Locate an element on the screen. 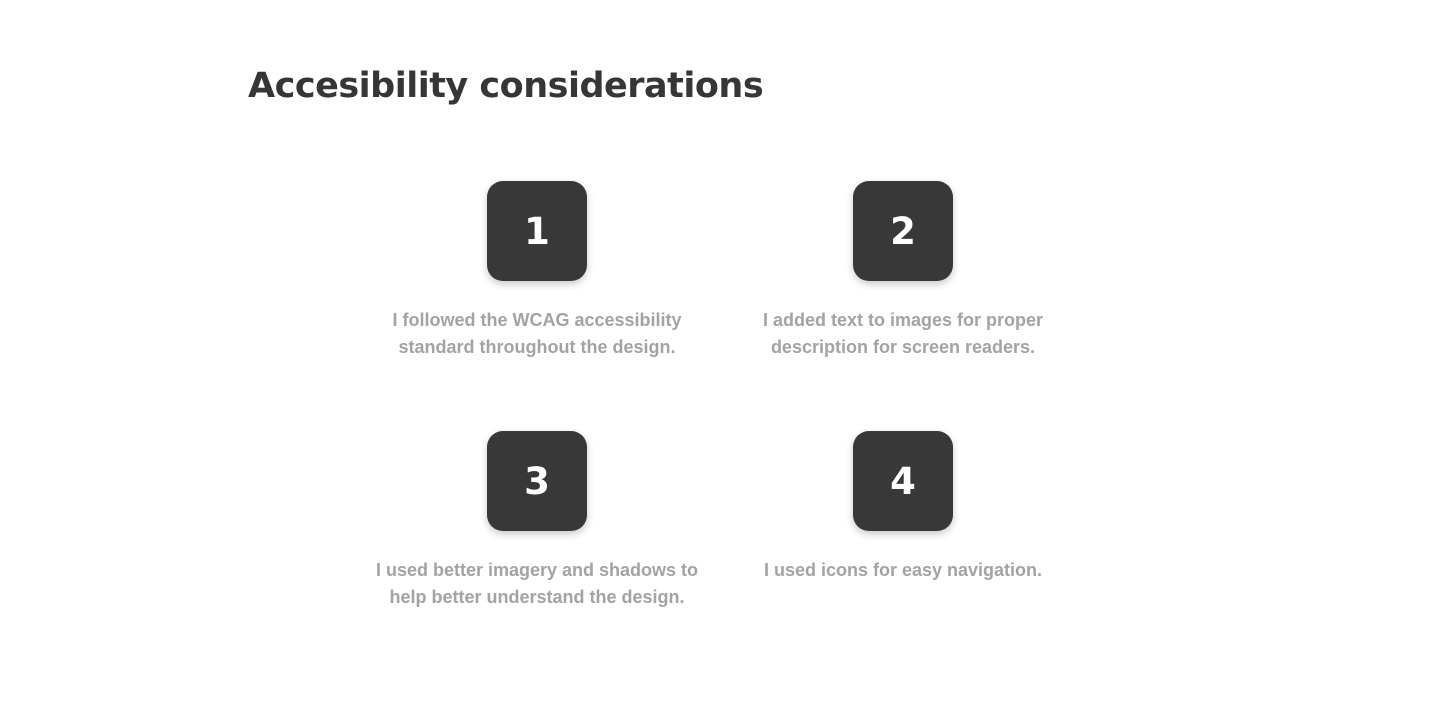 This screenshot has width=1440, height=726. number-label-4: 4 is located at coordinates (903, 481).